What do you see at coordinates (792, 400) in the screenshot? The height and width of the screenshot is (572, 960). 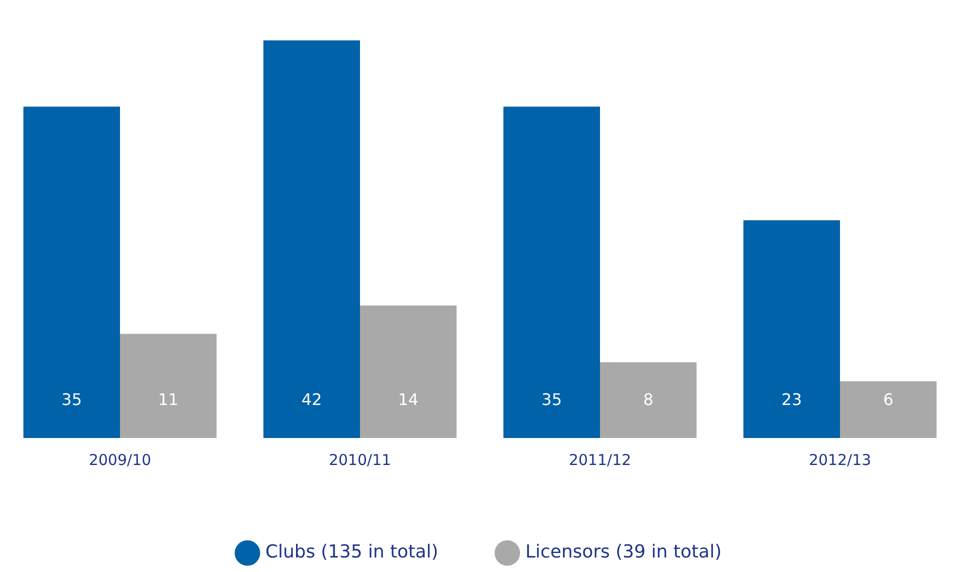 I see `data-label: 23` at bounding box center [792, 400].